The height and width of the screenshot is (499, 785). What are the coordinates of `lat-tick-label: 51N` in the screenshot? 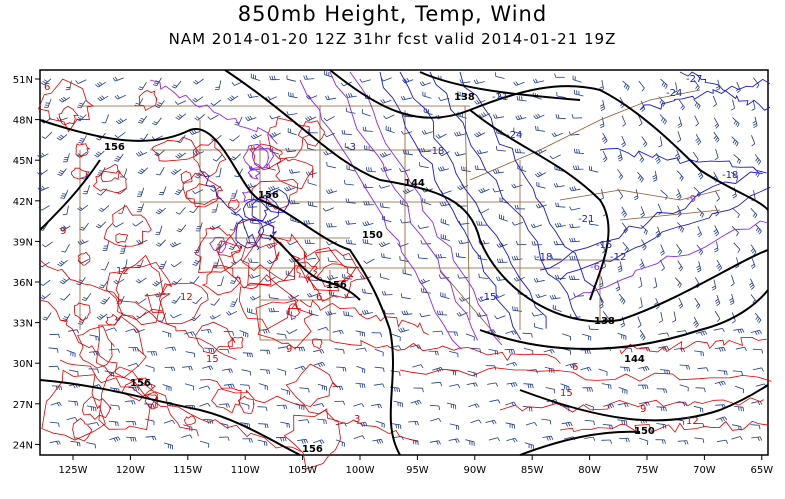 It's located at (23, 80).